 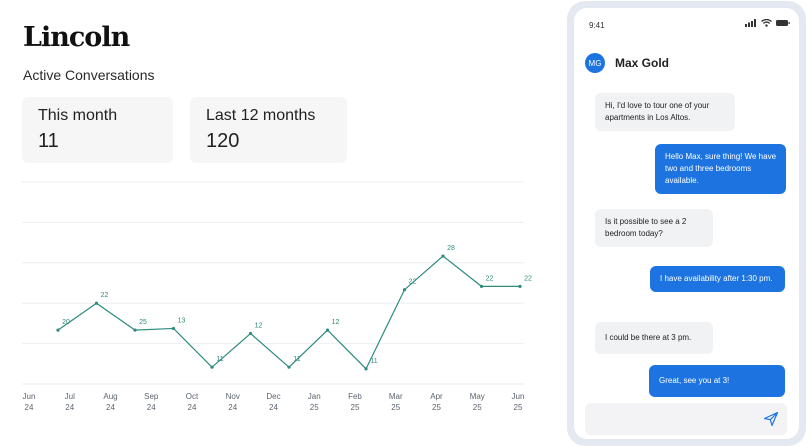 I want to click on data-label: 13, so click(x=182, y=320).